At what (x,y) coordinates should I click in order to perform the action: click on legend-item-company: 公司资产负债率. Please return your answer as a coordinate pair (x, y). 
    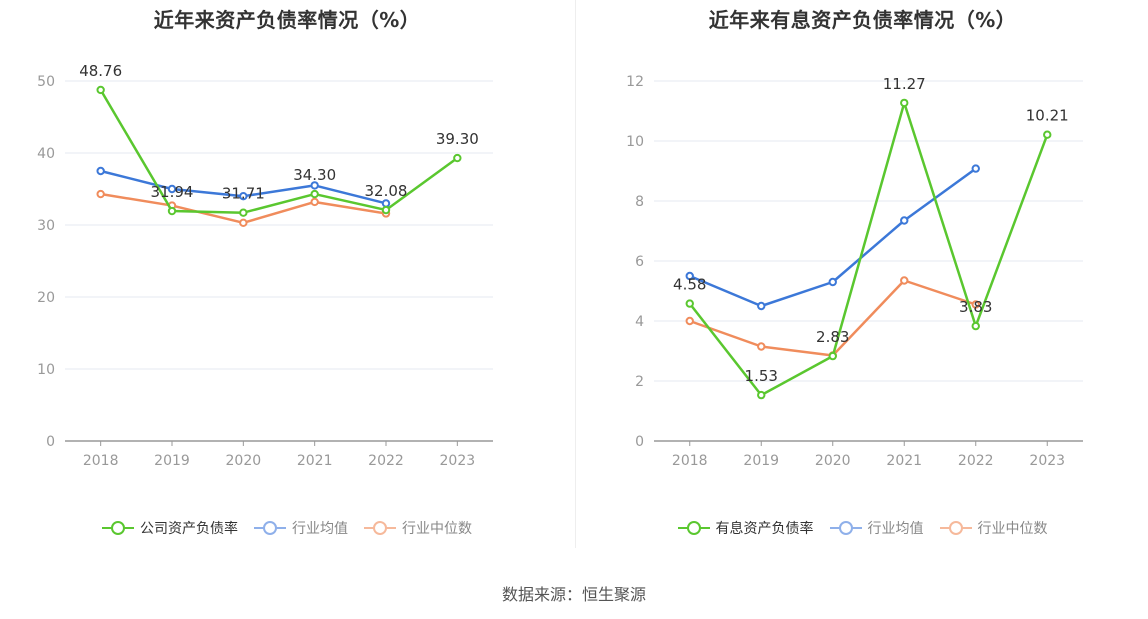
    Looking at the image, I should click on (170, 528).